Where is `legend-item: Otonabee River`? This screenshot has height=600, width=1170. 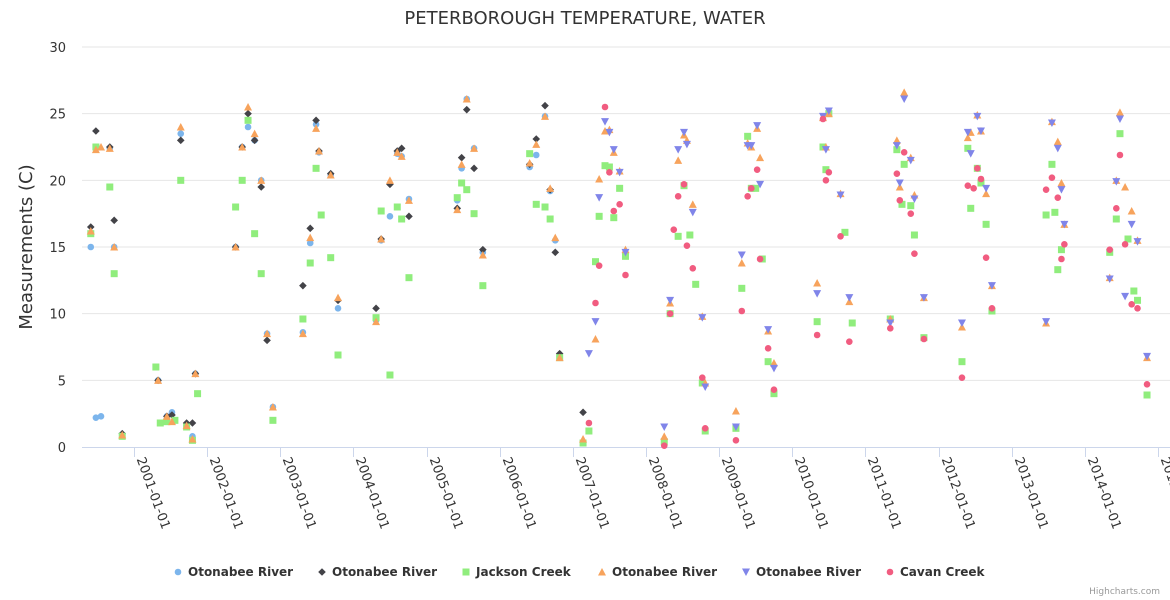
legend-item: Otonabee River is located at coordinates (377, 572).